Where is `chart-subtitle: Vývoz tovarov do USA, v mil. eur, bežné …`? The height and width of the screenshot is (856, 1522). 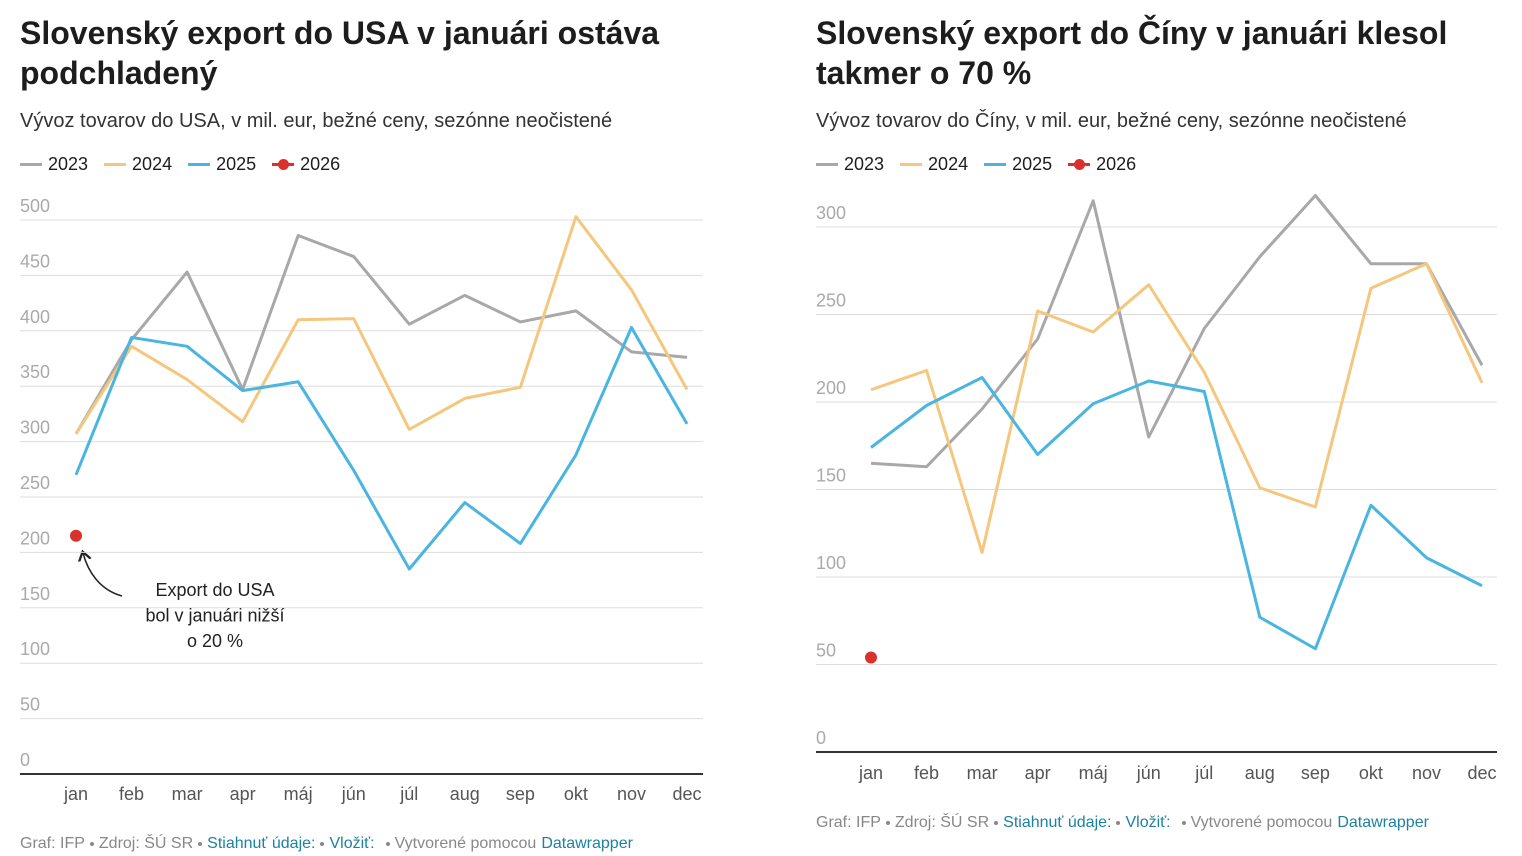
chart-subtitle: Vývoz tovarov do USA, v mil. eur, bežné … is located at coordinates (316, 121).